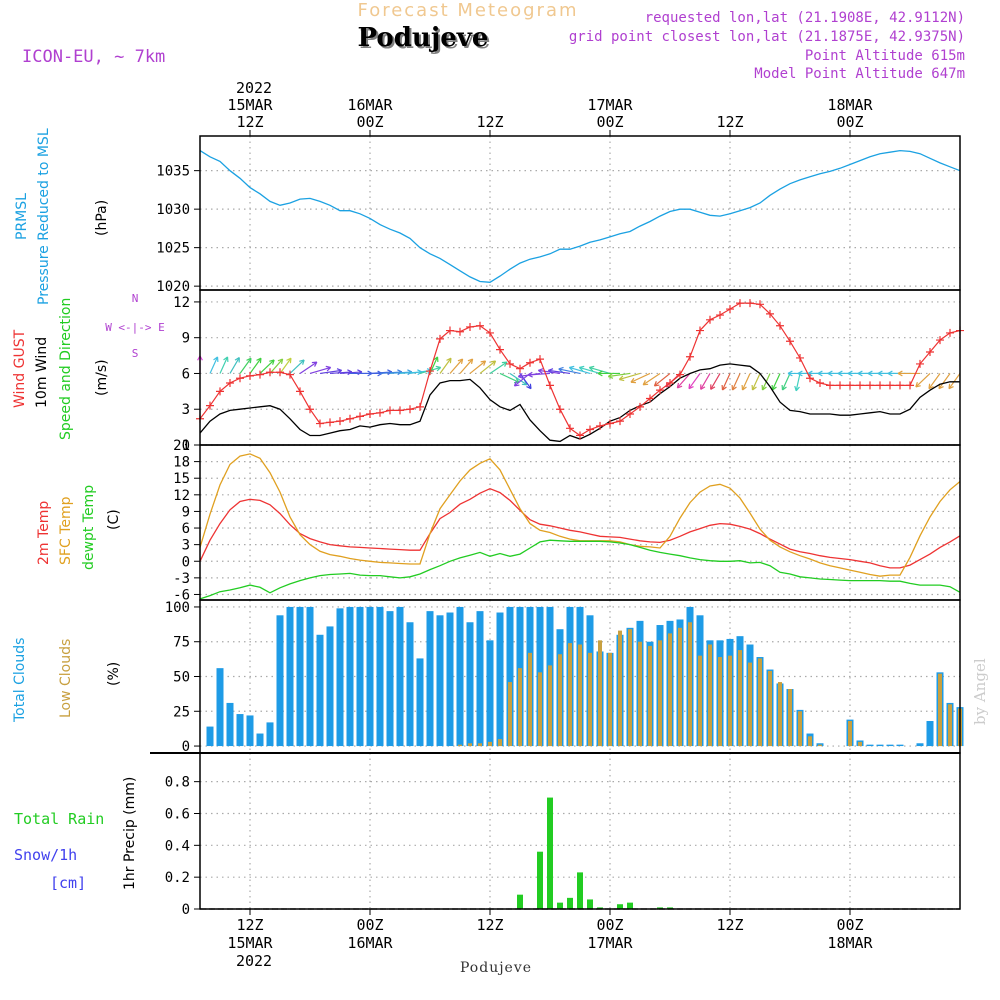 The image size is (1000, 1000). What do you see at coordinates (850, 943) in the screenshot?
I see `bottom-tick-date: 18MAR` at bounding box center [850, 943].